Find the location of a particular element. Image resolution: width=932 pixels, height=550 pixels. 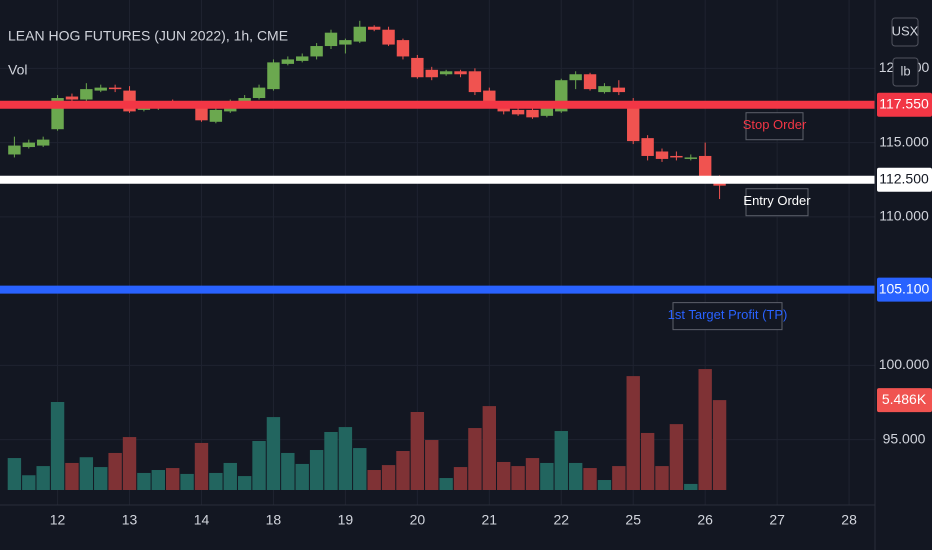

price-level-label: 112.500 is located at coordinates (904, 178).